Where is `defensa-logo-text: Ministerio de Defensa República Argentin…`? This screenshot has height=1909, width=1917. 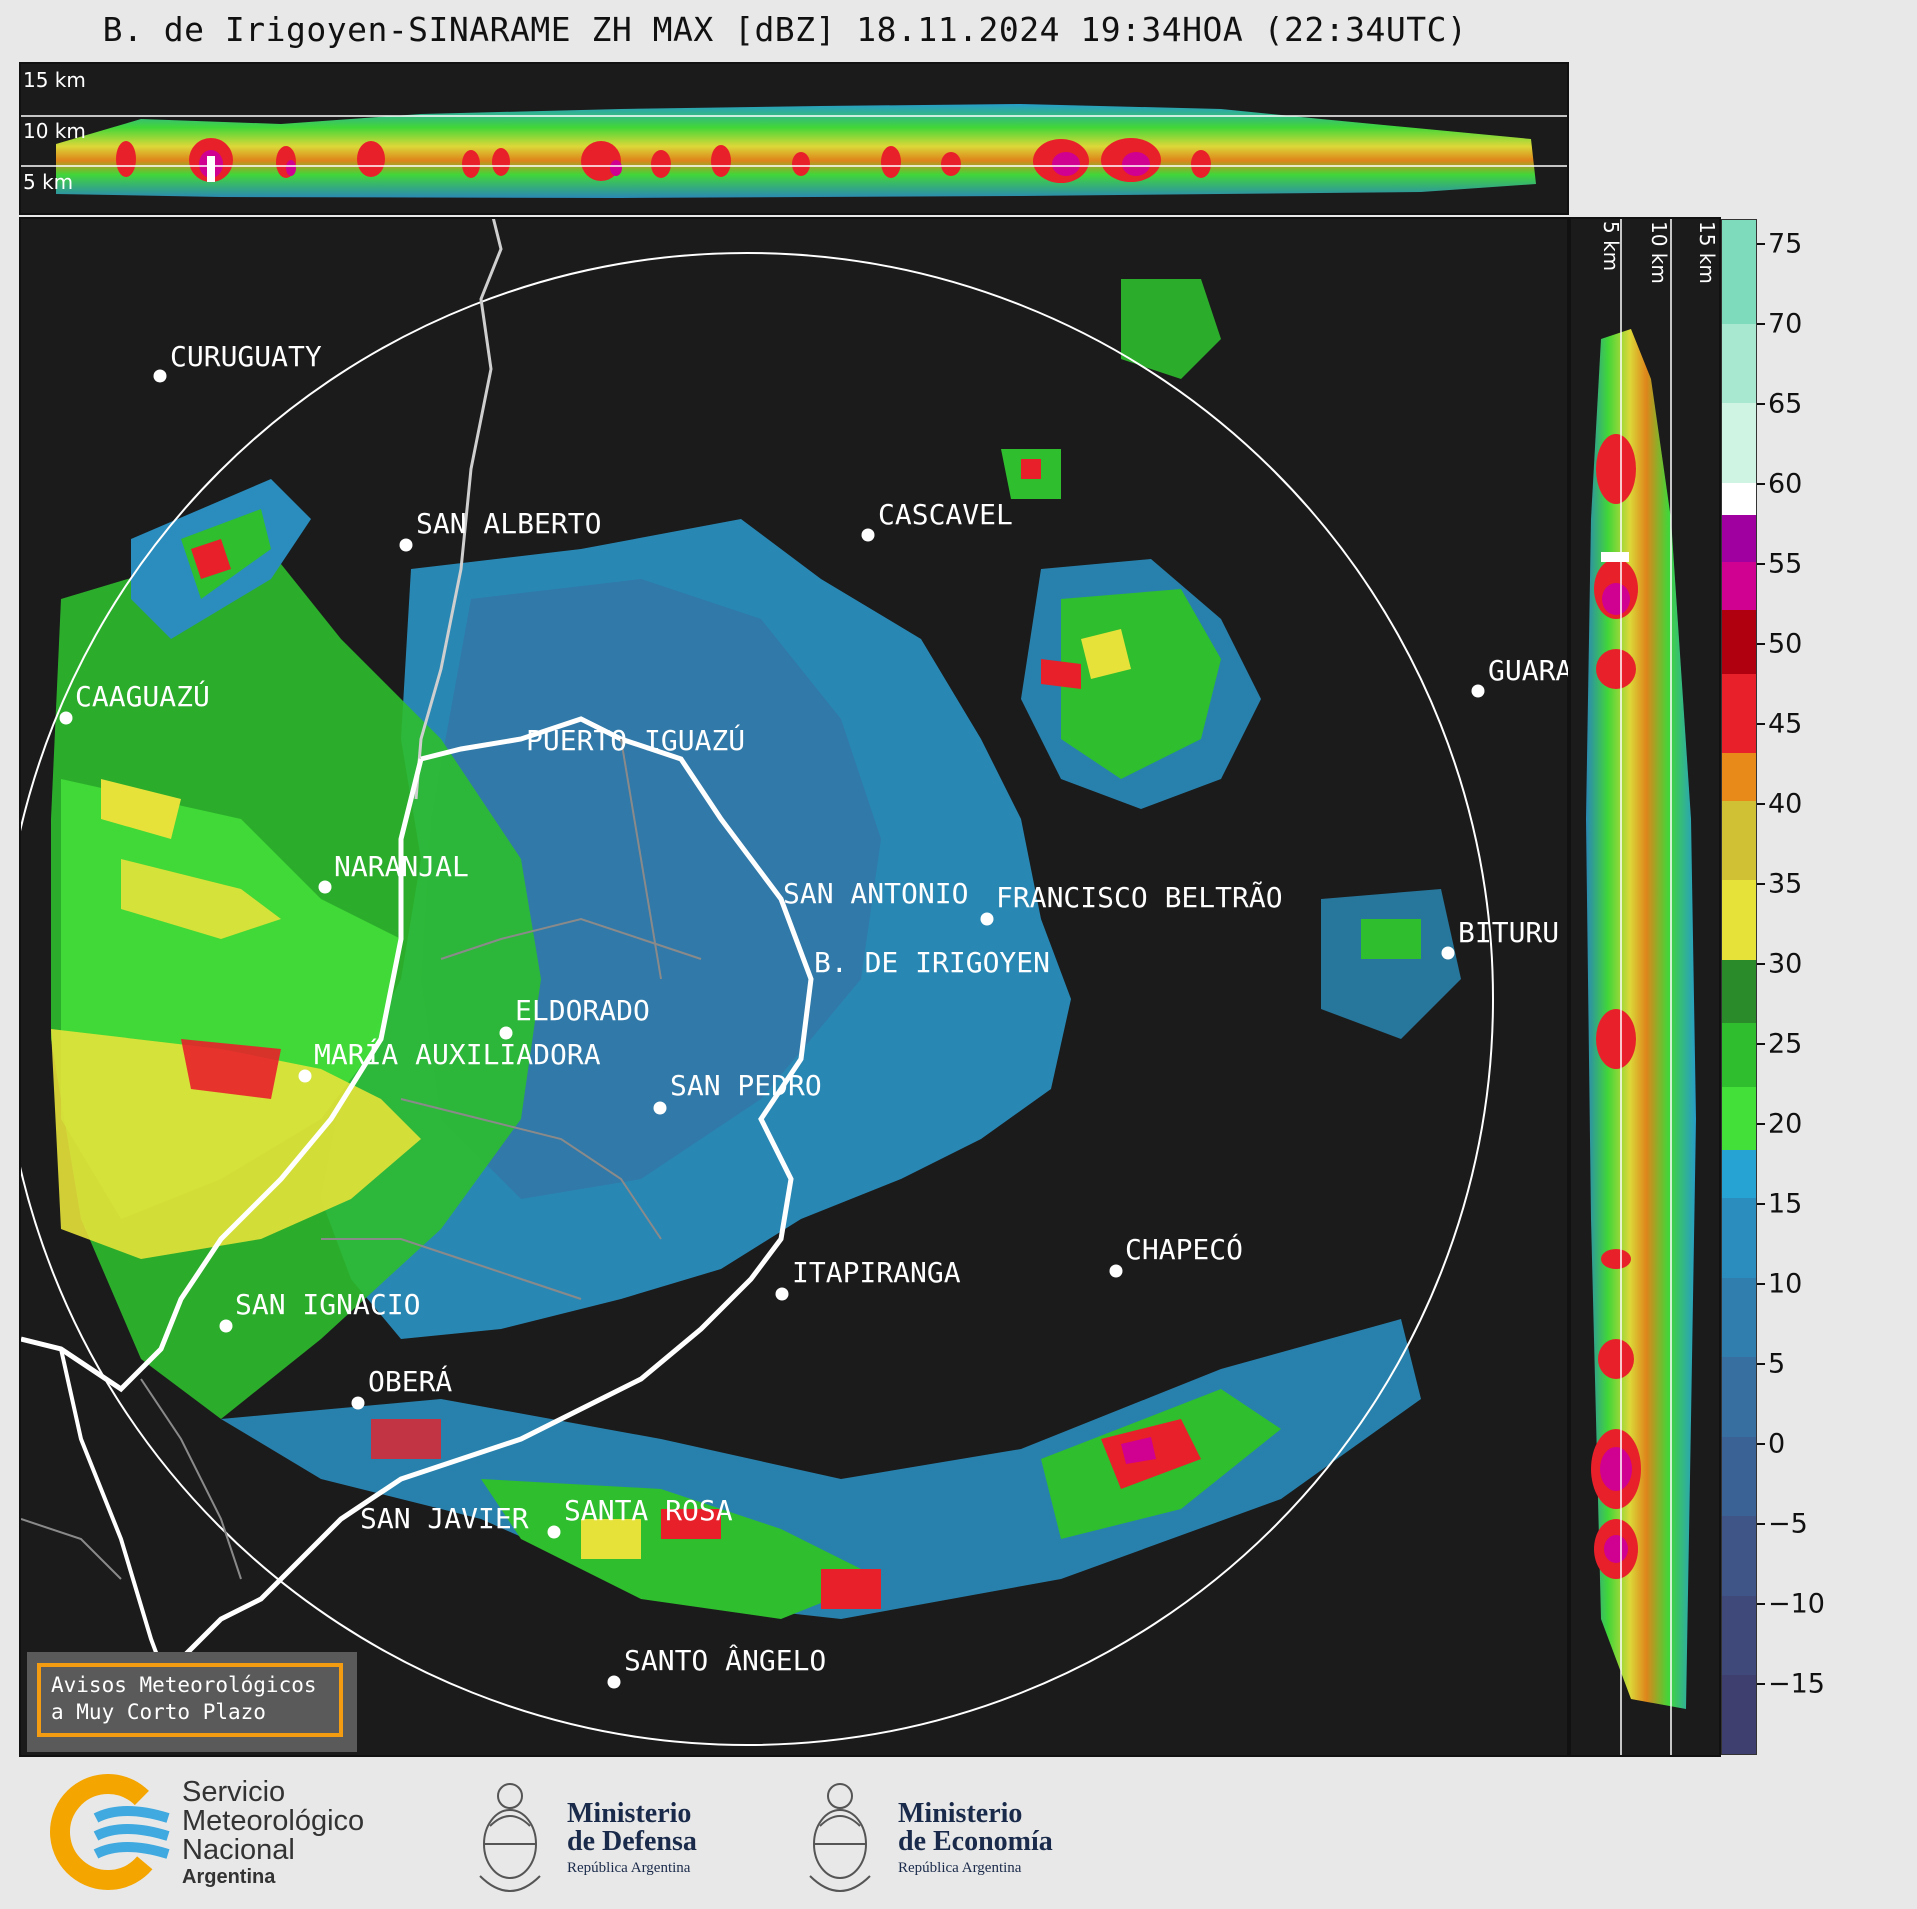 defensa-logo-text: Ministerio de Defensa República Argentin… is located at coordinates (632, 1840).